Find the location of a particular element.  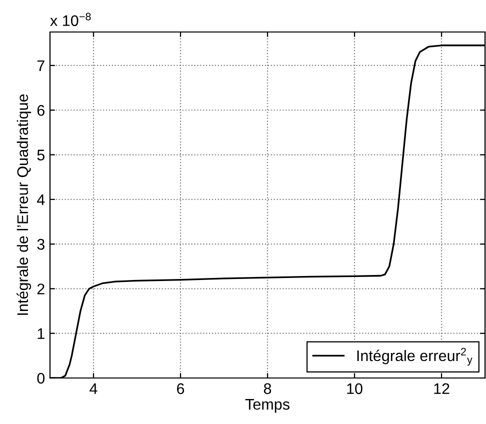

x-axis-title: Temps is located at coordinates (267, 406).